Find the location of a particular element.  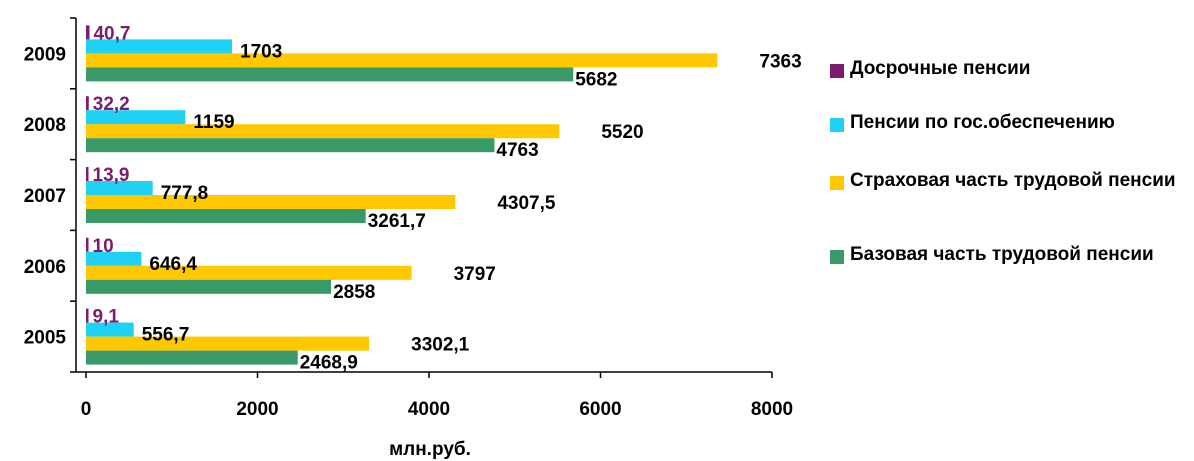

bar-2-2006 is located at coordinates (249, 272).